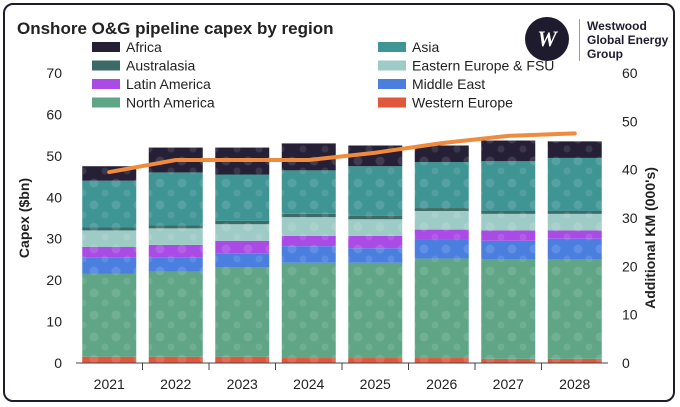 Image resolution: width=680 pixels, height=407 pixels. Describe the element at coordinates (175, 255) in the screenshot. I see `bar-texture-2022` at that location.